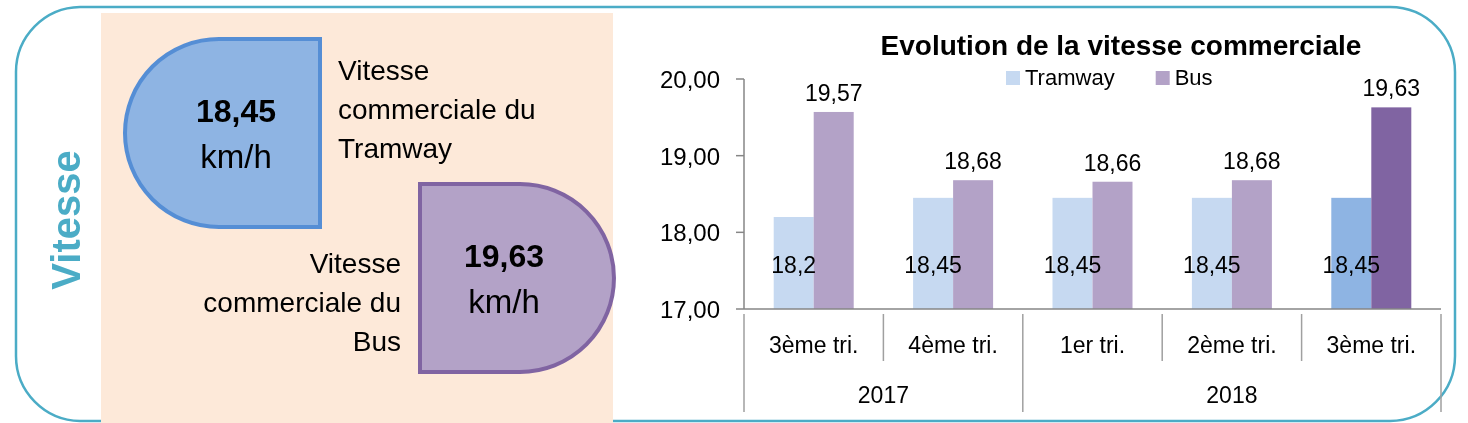  I want to click on text: 2017, so click(883, 395).